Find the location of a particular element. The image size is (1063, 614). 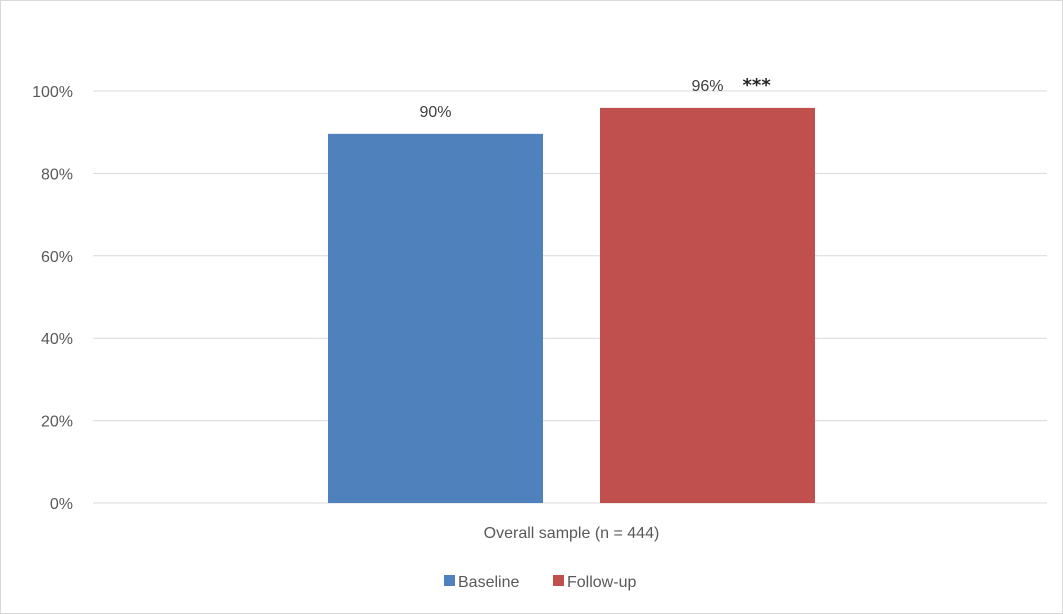

significance-marker: *** is located at coordinates (757, 85).